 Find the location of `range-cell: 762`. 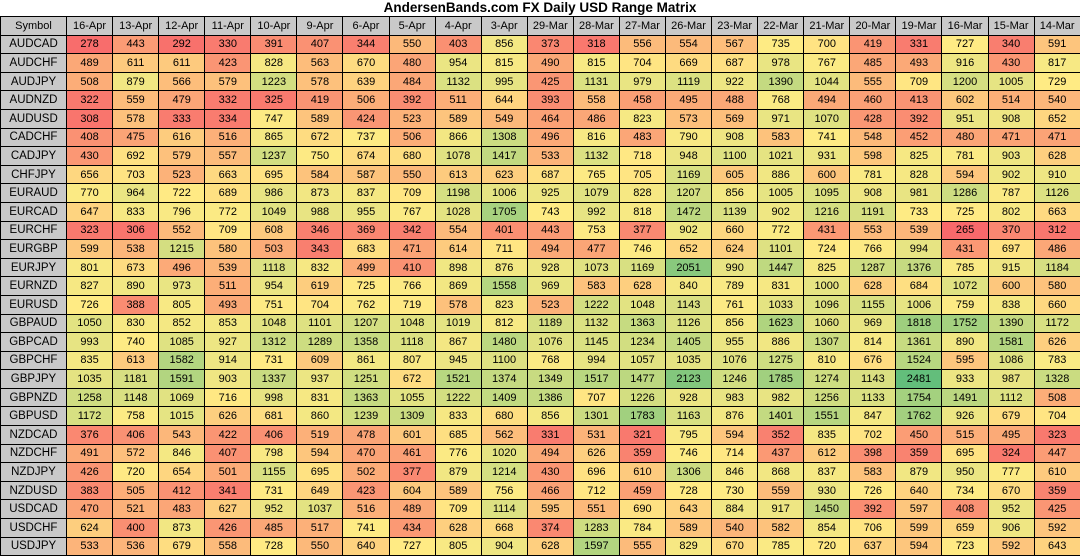

range-cell: 762 is located at coordinates (366, 304).